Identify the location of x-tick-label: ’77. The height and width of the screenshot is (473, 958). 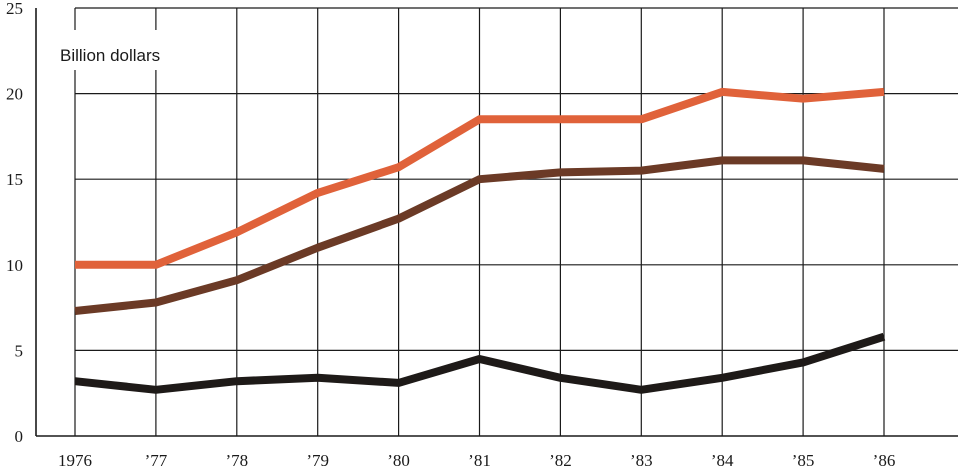
(156, 460).